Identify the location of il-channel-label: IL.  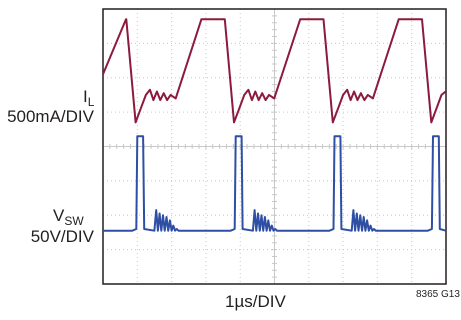
(88, 97).